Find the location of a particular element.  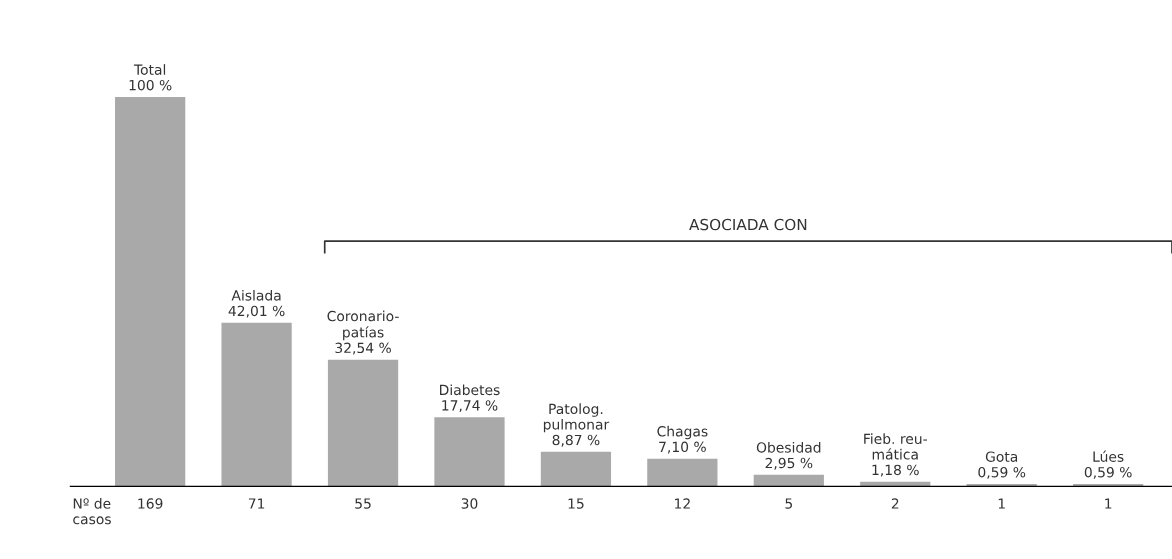

text: 2 is located at coordinates (895, 503).